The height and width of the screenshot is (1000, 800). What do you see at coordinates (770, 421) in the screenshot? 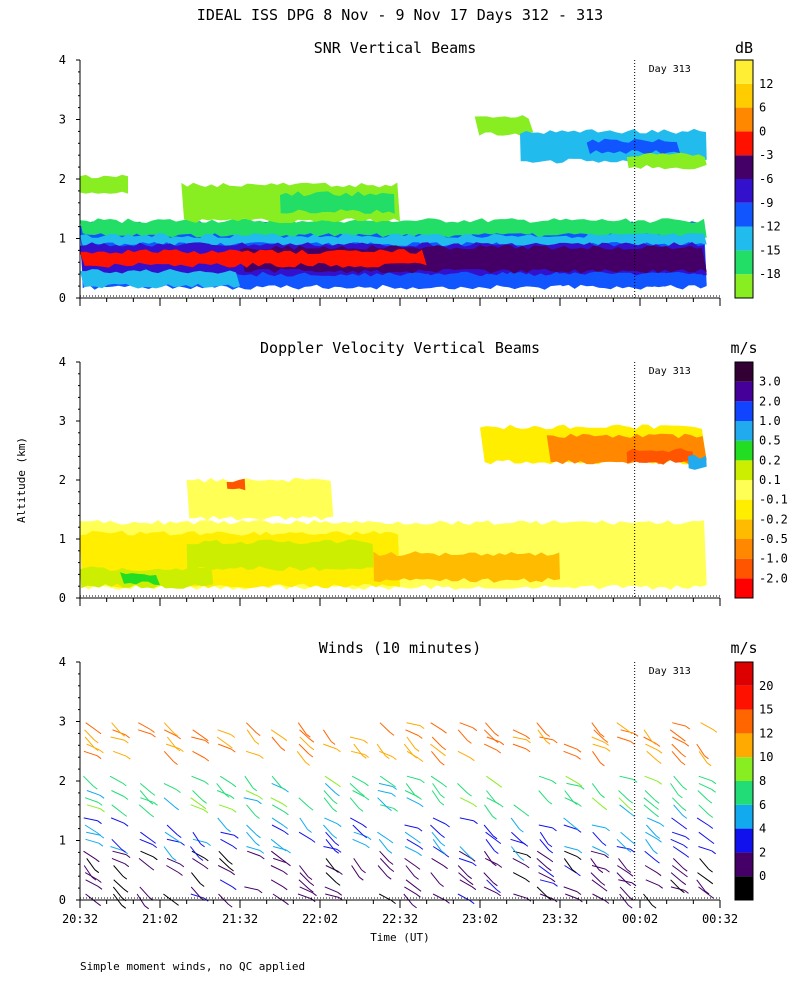
I see `colorbar-label: 1.0` at bounding box center [770, 421].